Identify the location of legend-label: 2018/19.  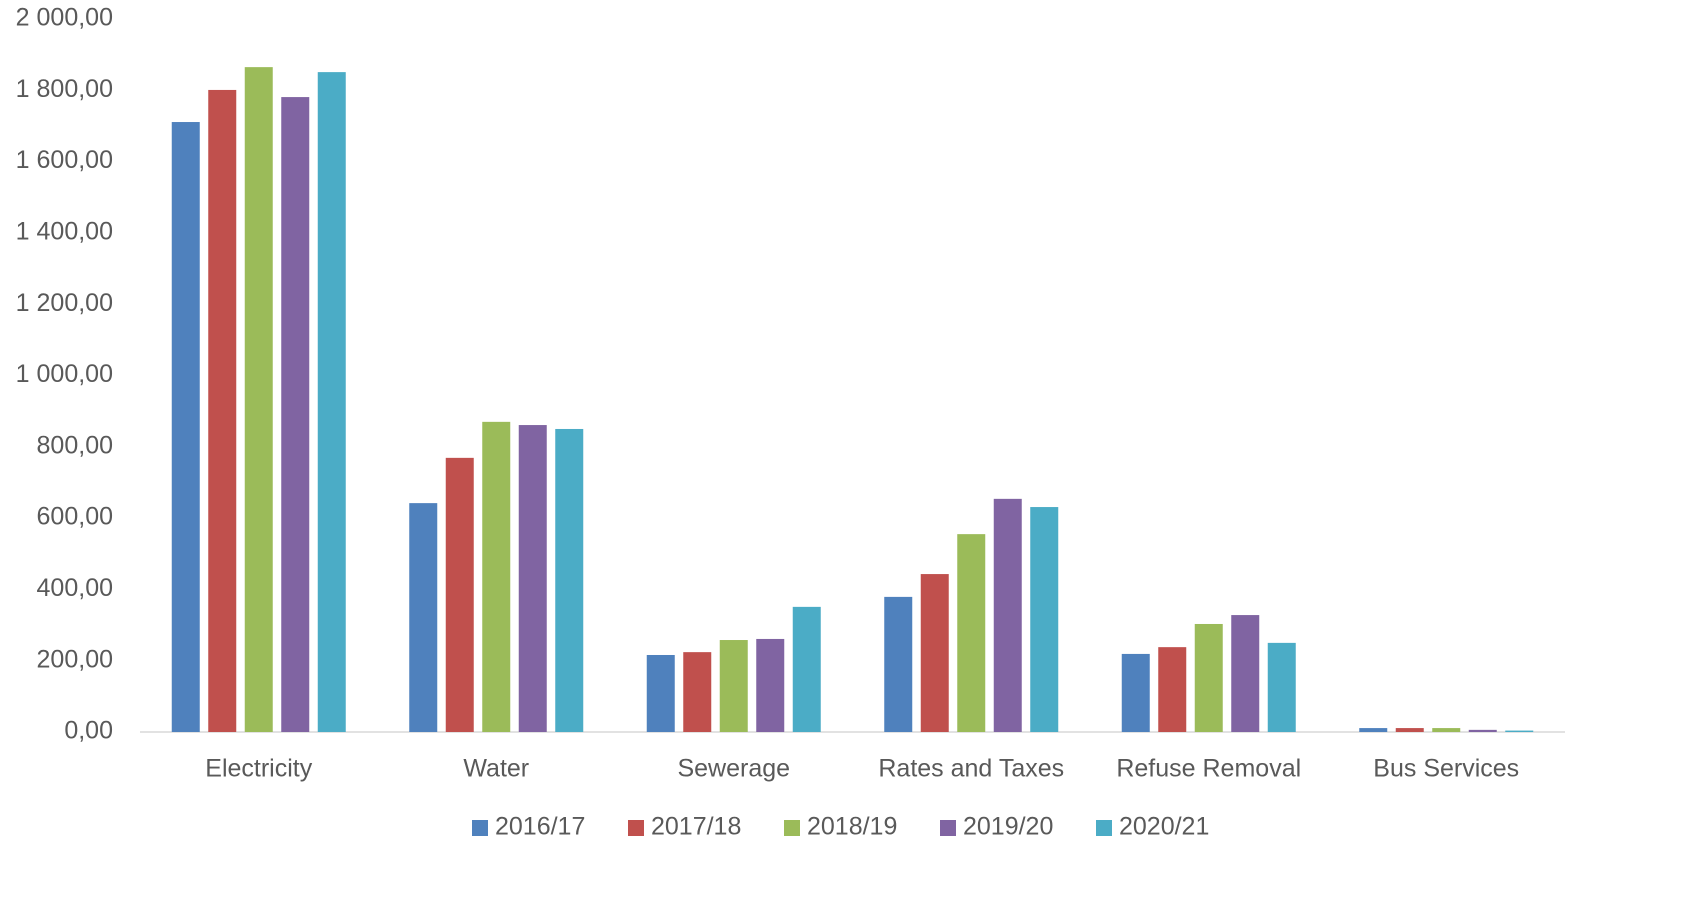
(852, 827).